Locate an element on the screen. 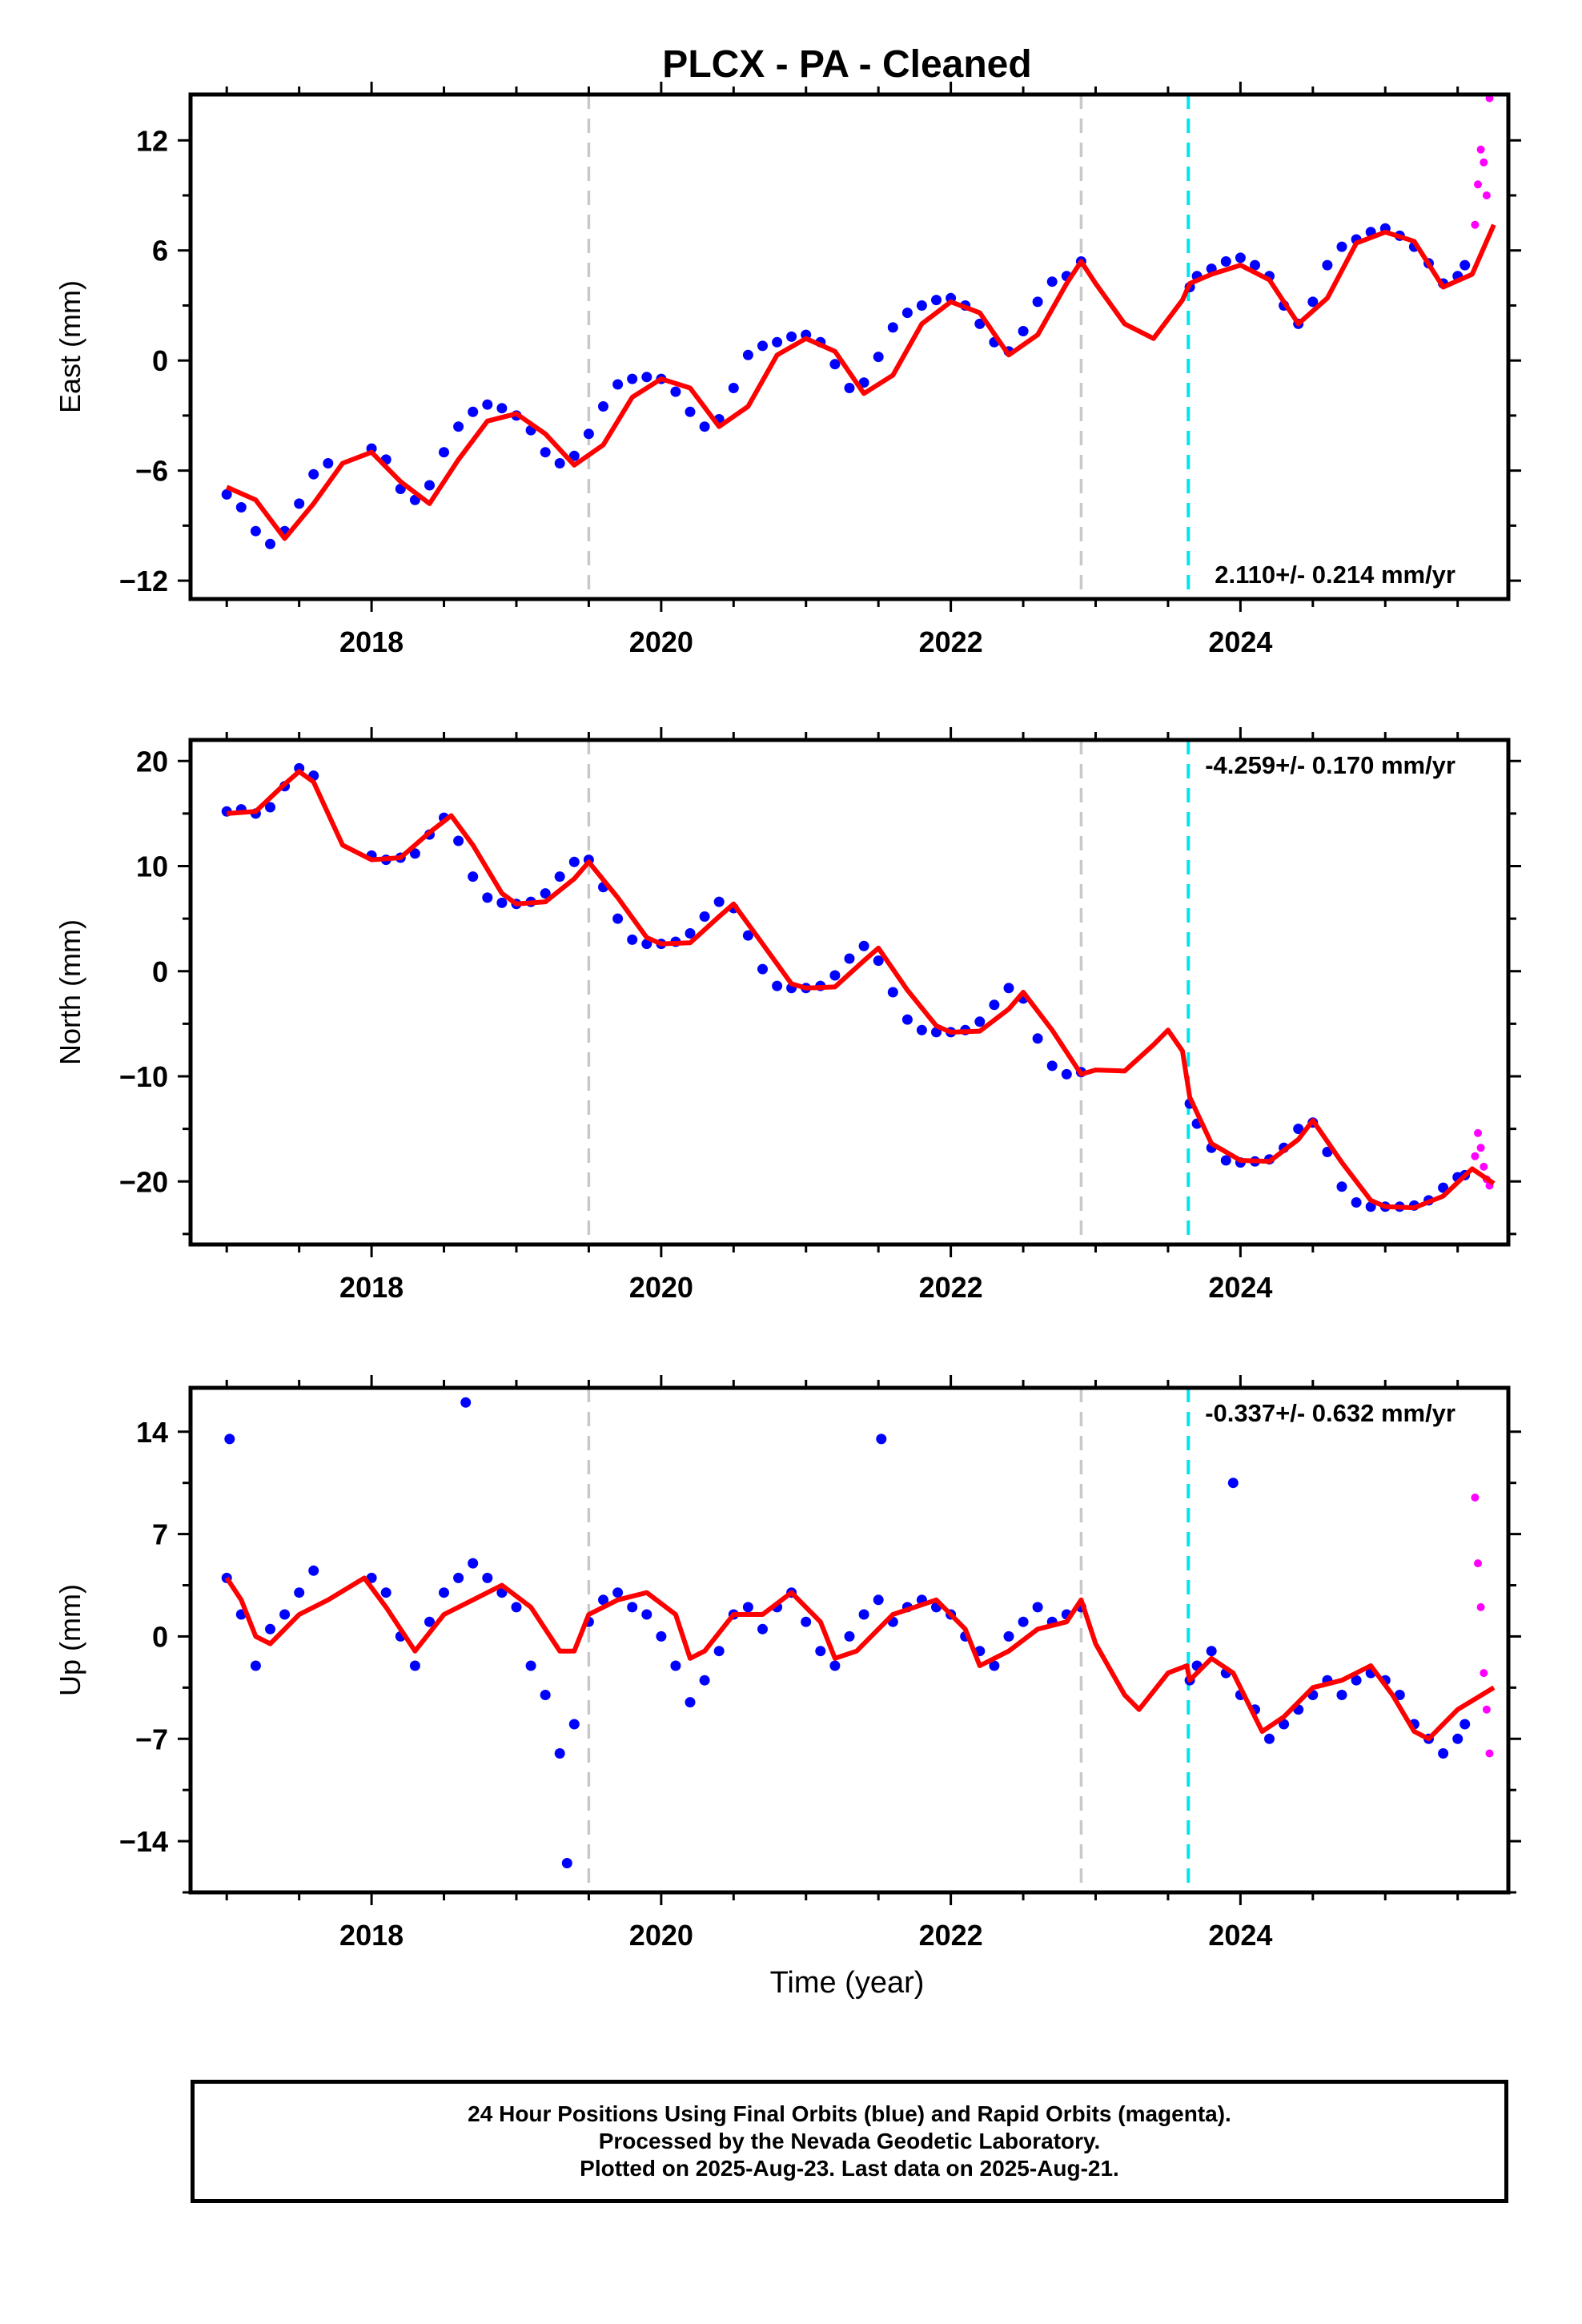 The image size is (1582, 2324). y-tick-label: 10 is located at coordinates (152, 866).